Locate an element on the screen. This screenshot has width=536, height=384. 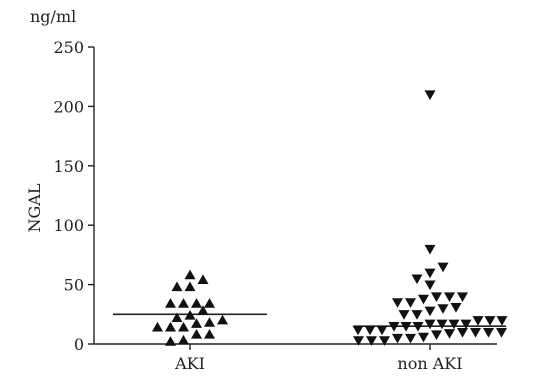
y-axis-title: NGAL is located at coordinates (34, 207).